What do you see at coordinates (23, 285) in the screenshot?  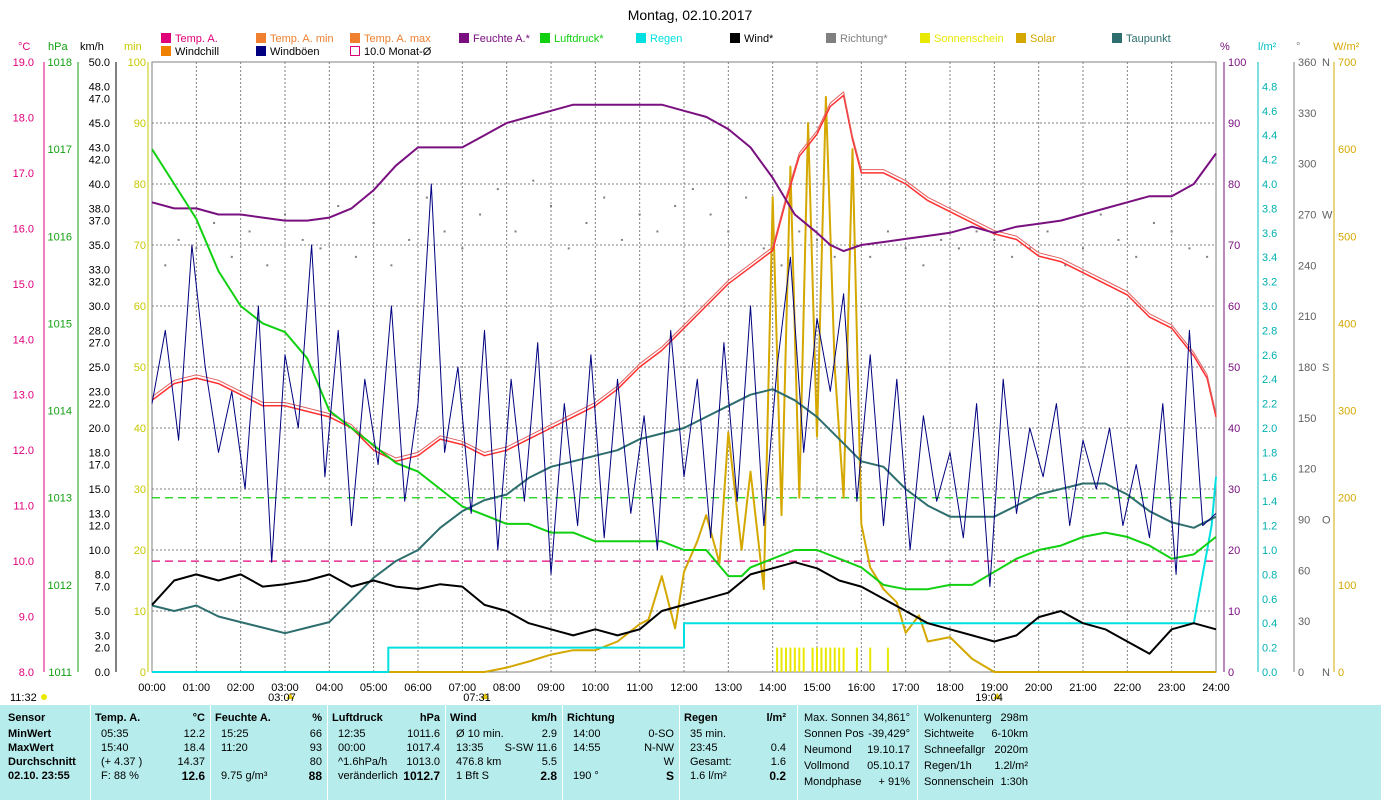 I see `temp-tick-label: 15.0` at bounding box center [23, 285].